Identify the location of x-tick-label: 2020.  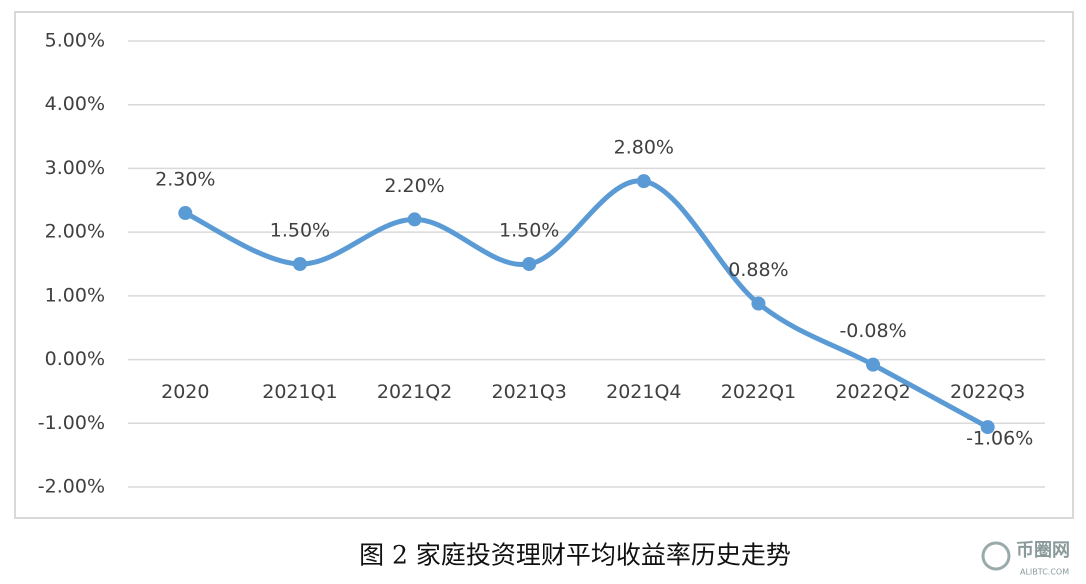
(185, 392).